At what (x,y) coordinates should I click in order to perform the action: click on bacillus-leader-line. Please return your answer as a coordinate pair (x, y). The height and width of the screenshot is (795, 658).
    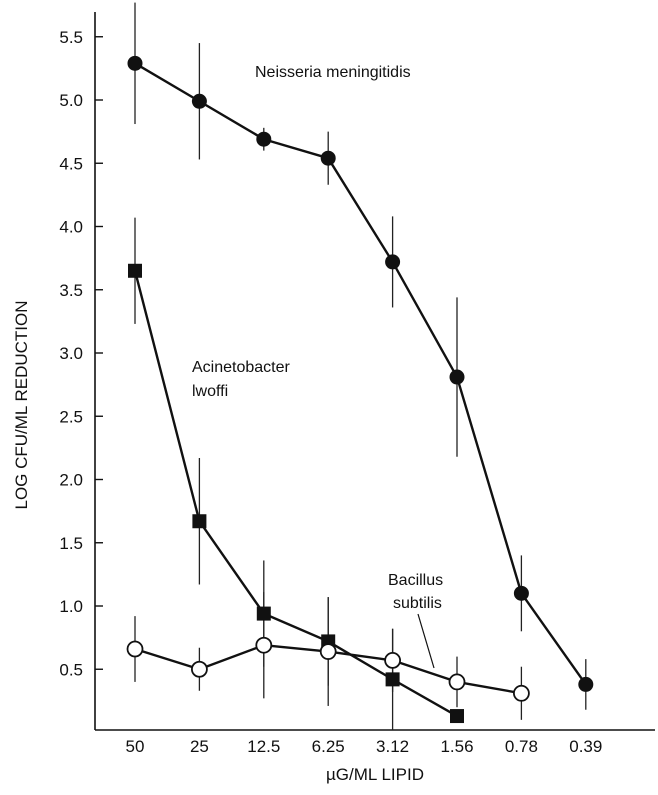
    Looking at the image, I should click on (426, 641).